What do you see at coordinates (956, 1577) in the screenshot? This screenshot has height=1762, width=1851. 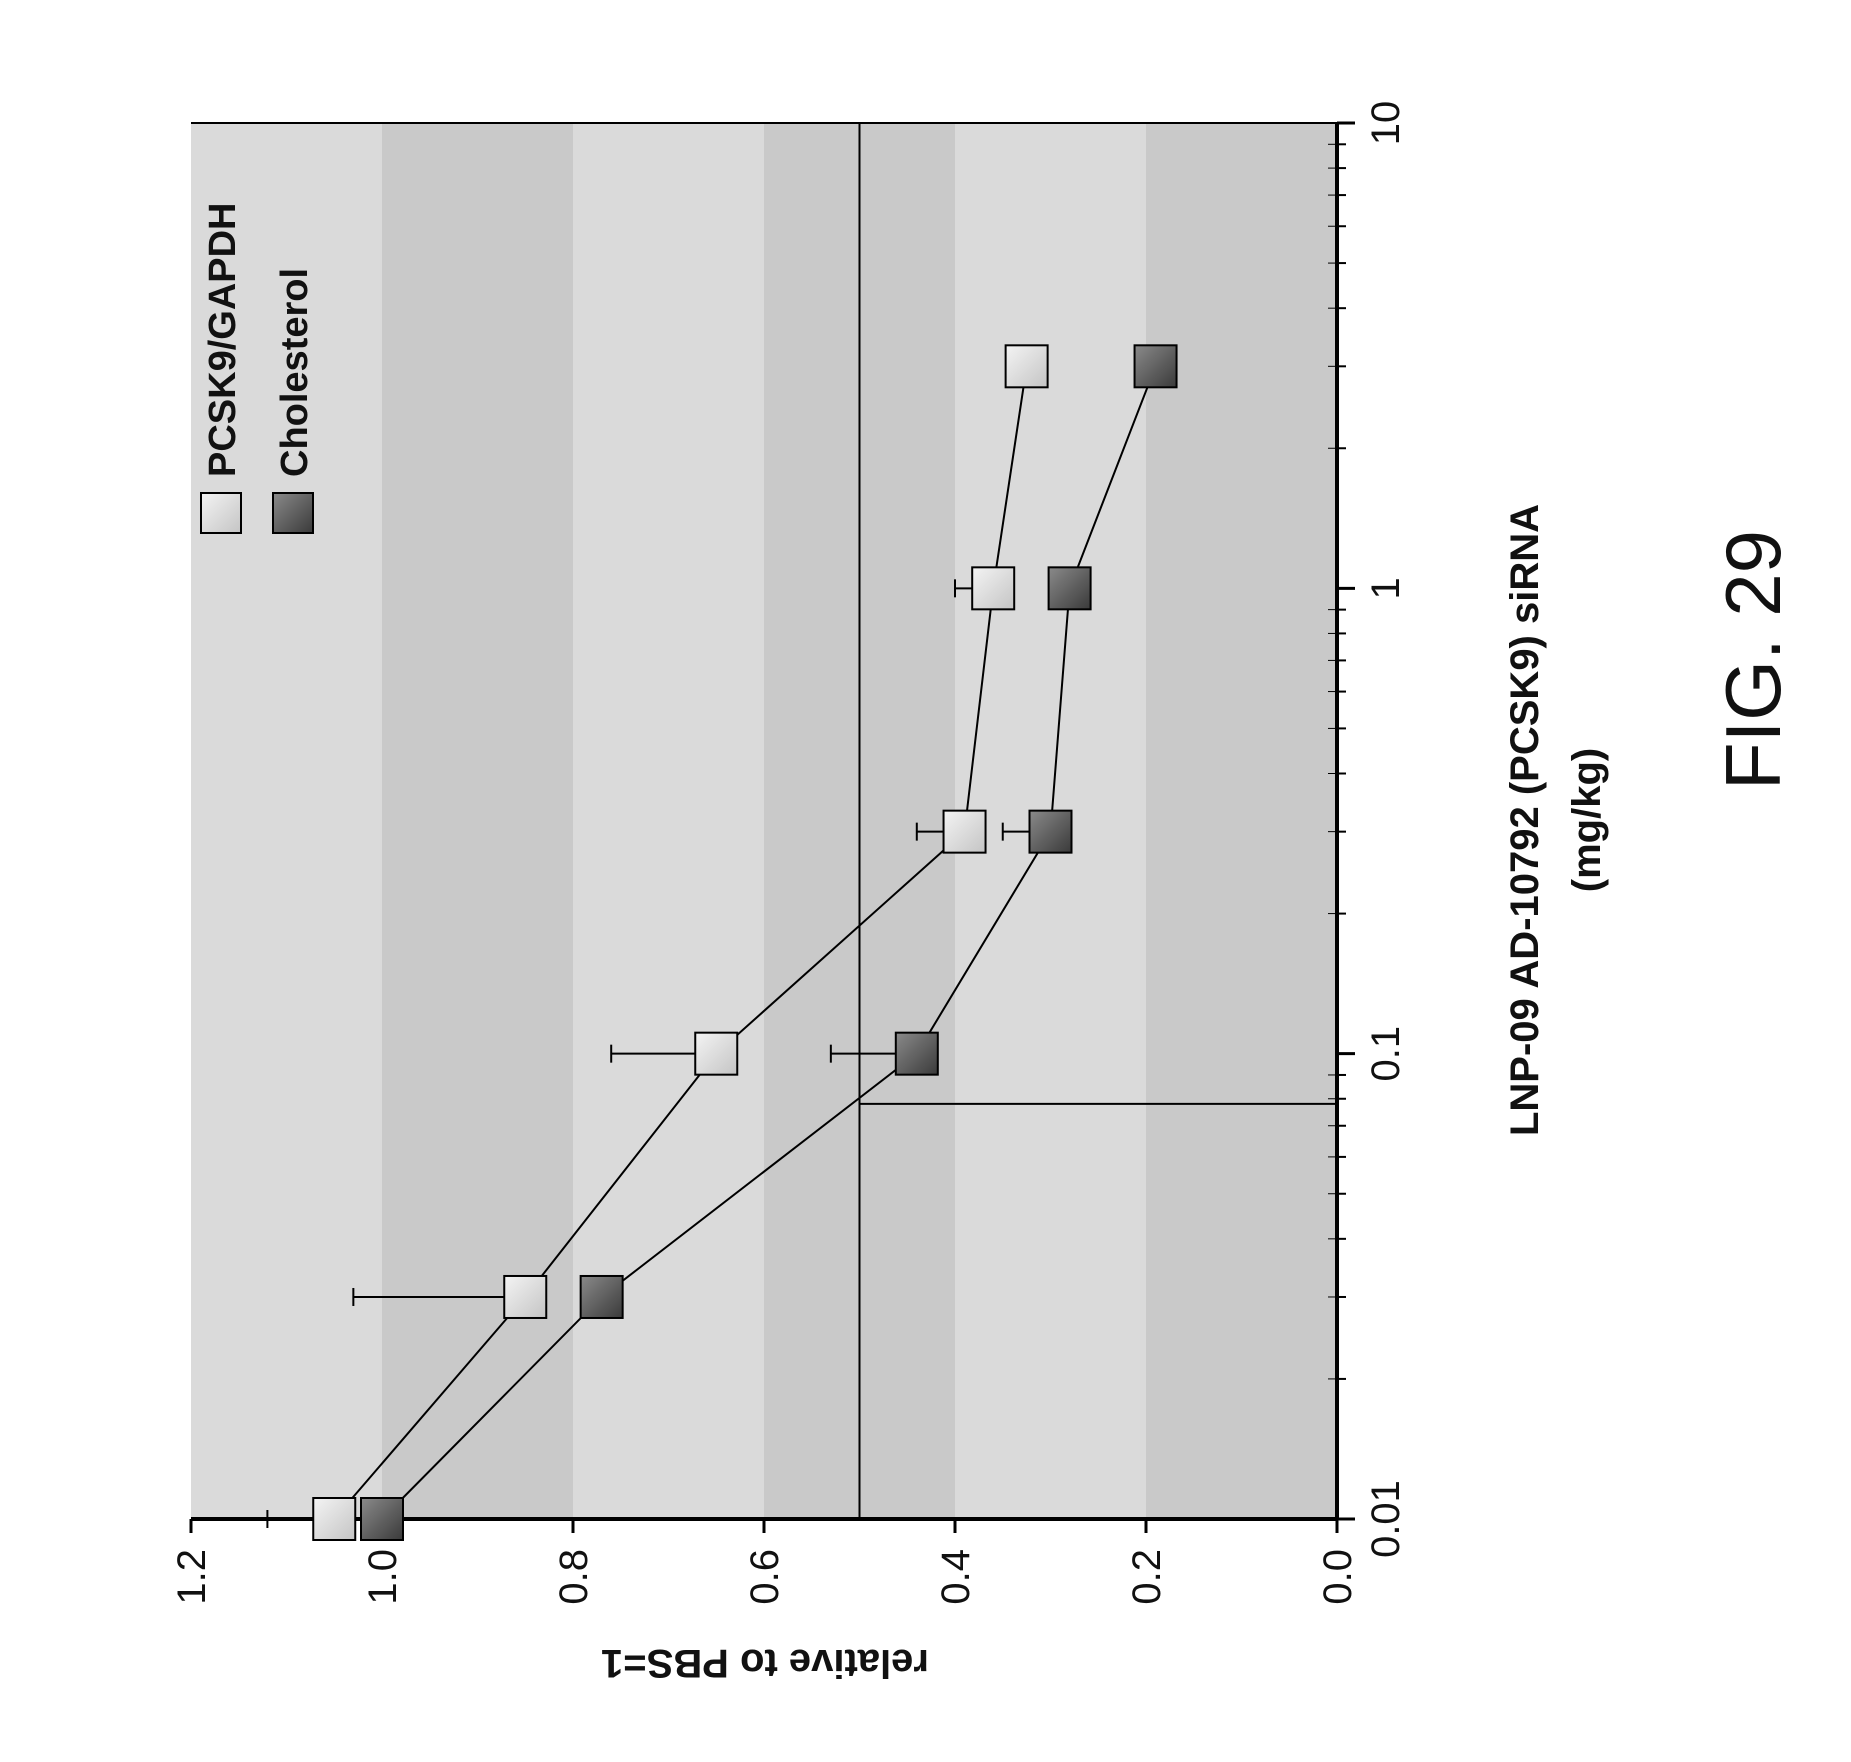 I see `y-tick-label: 0.4` at bounding box center [956, 1577].